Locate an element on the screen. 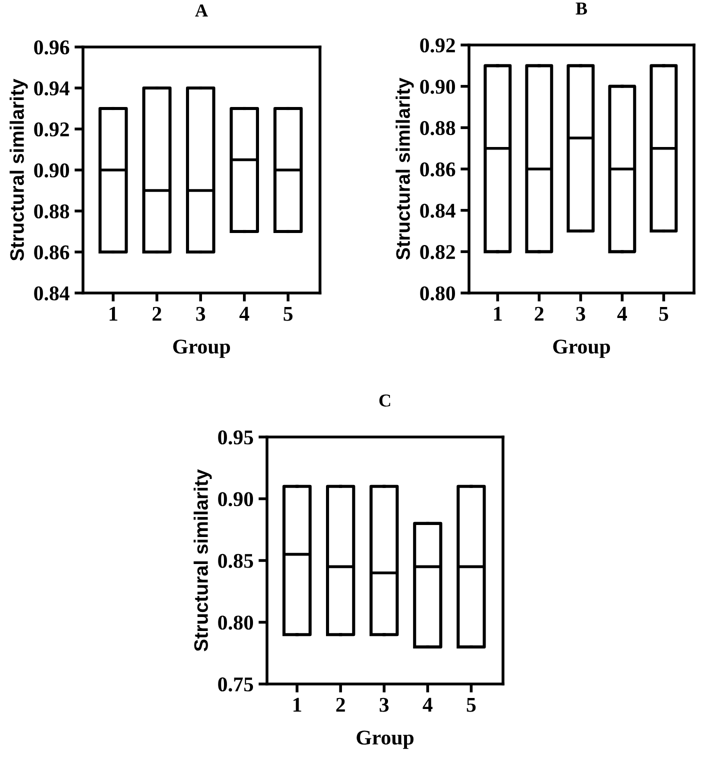 The image size is (709, 767). chart-title: B is located at coordinates (582, 8).